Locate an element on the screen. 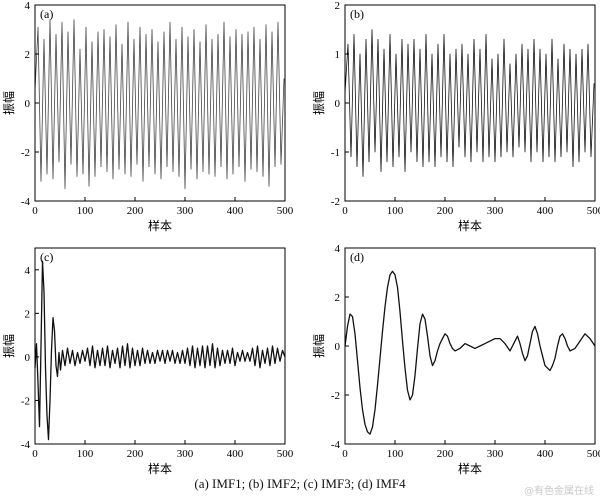  watermark: @有色金属在线 is located at coordinates (559, 491).